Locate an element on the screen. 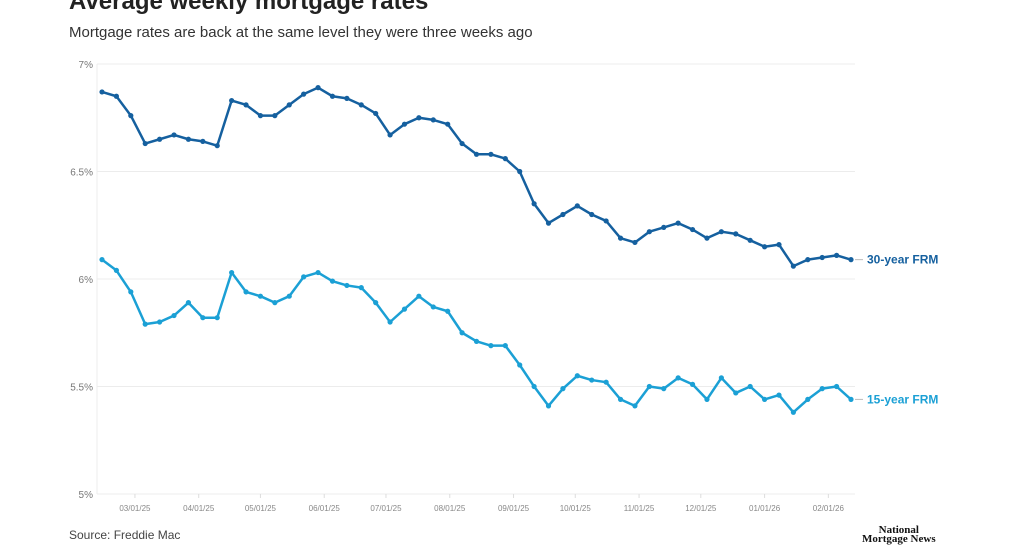 Image resolution: width=1024 pixels, height=545 pixels. y-tick-label: 6.5% is located at coordinates (81, 173).